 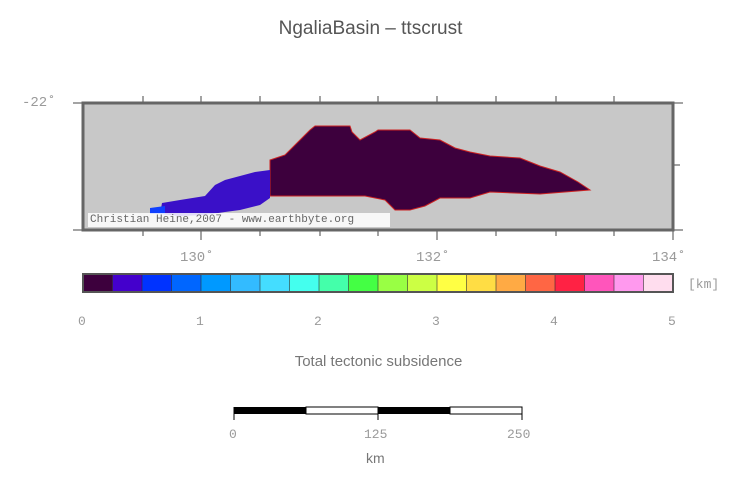 I want to click on lon-label-130: 130˚, so click(x=197, y=258).